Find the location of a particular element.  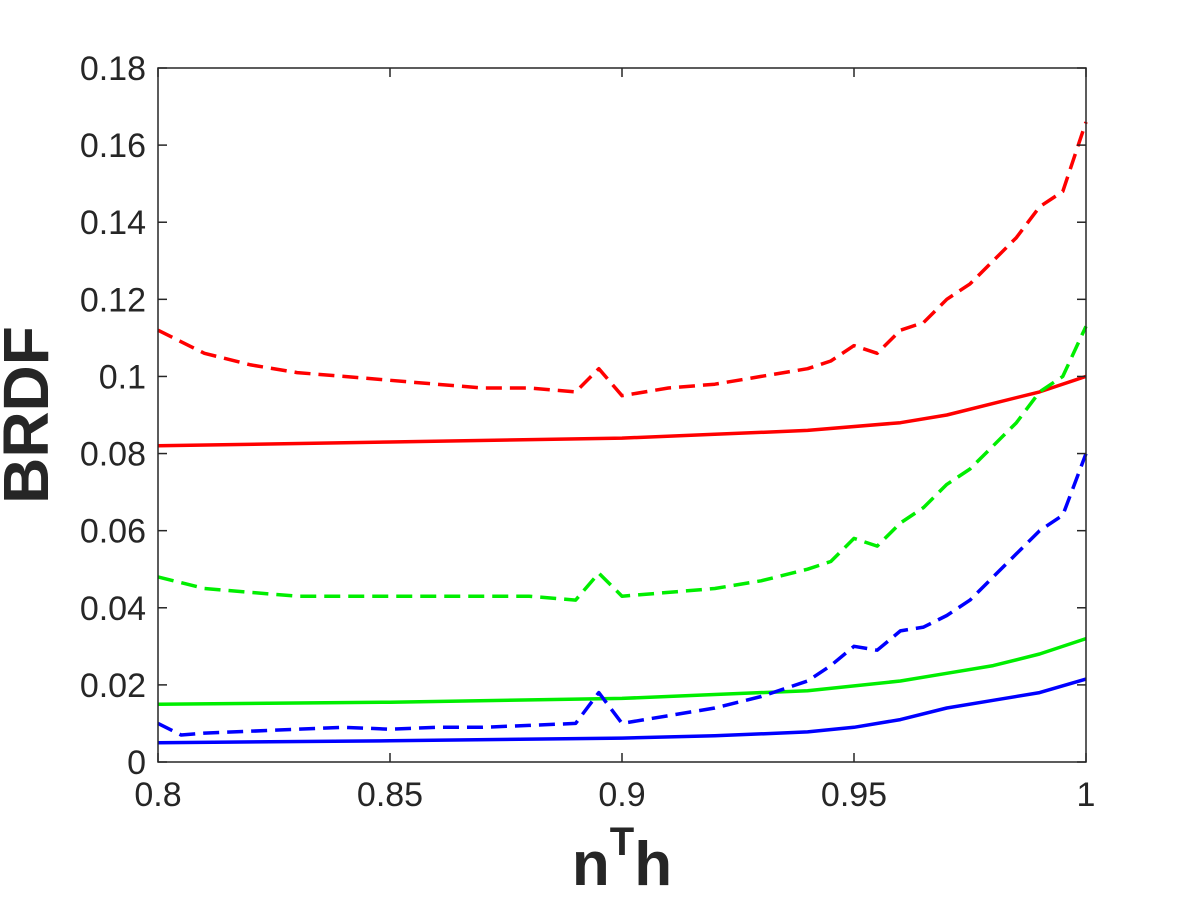

y-tick-label: 0.16 is located at coordinates (113, 146).